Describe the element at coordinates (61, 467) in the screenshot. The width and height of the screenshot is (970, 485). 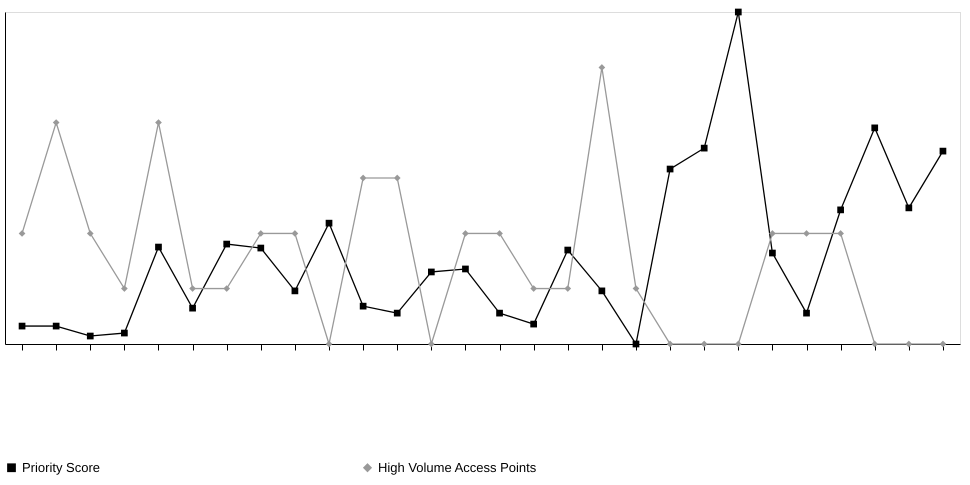
I see `legend-label: Priority Score` at that location.